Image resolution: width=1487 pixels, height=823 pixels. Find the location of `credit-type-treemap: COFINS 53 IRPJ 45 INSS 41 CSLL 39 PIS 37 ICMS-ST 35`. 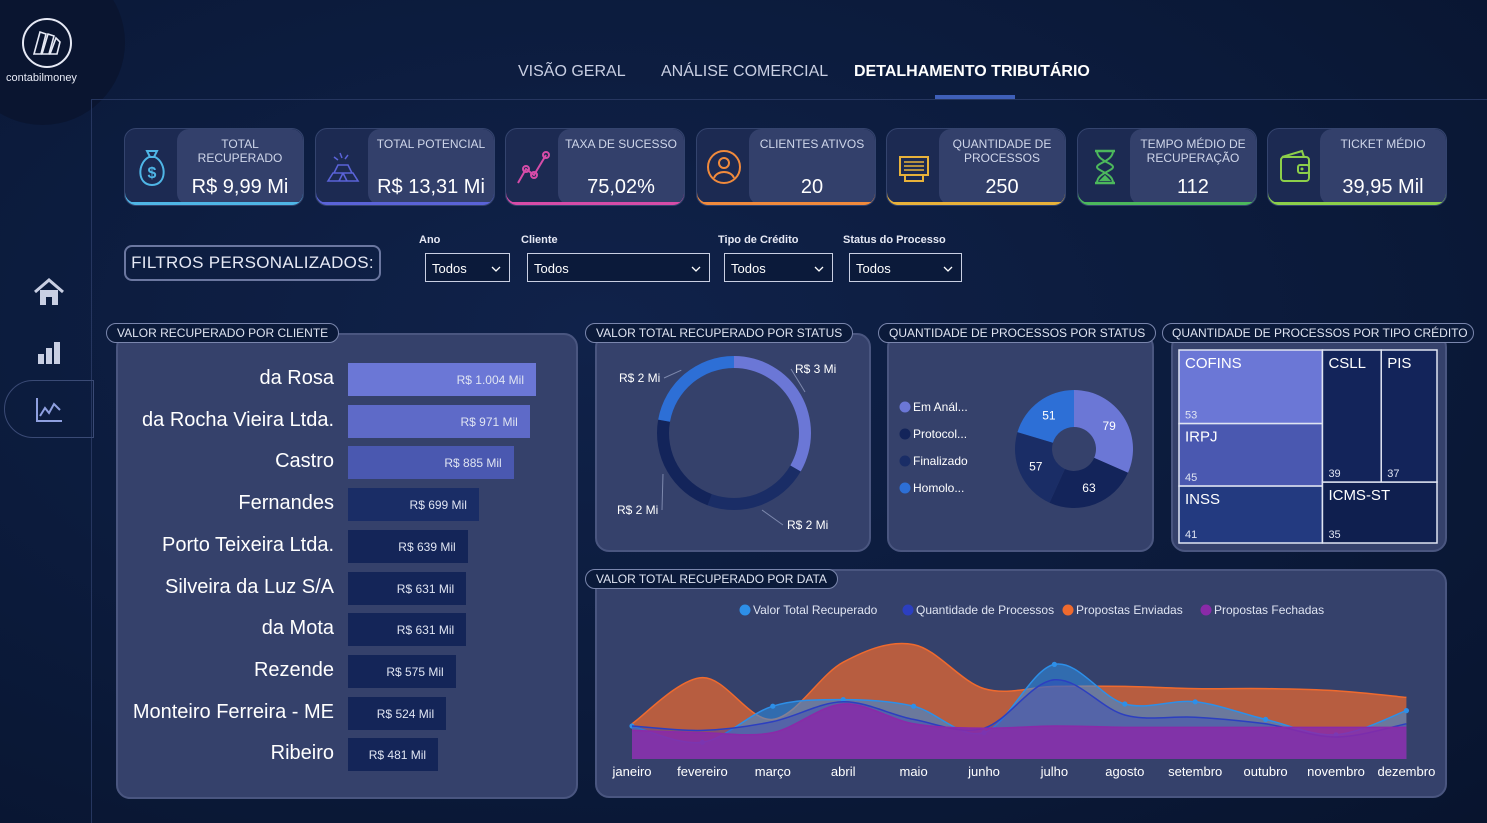

credit-type-treemap: COFINS 53 IRPJ 45 INSS 41 CSLL 39 PIS 37 ICMS-ST 35 is located at coordinates (1308, 446).